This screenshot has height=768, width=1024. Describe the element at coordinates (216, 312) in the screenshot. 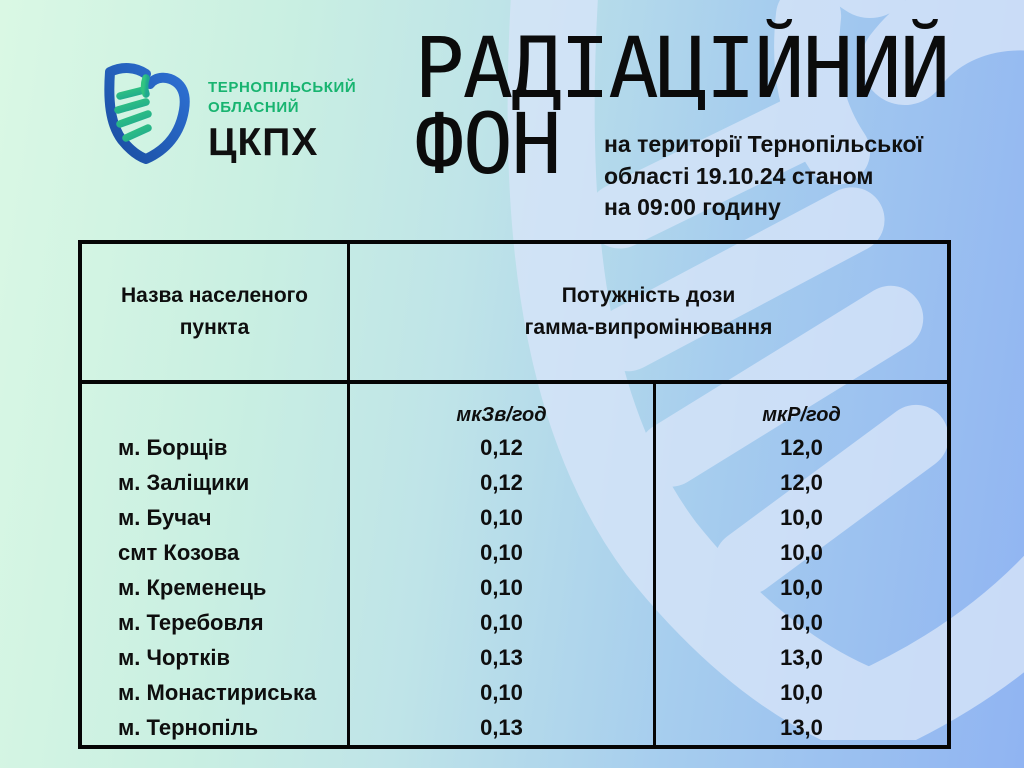

I see `header-settlement: Назва населеного пункта` at that location.